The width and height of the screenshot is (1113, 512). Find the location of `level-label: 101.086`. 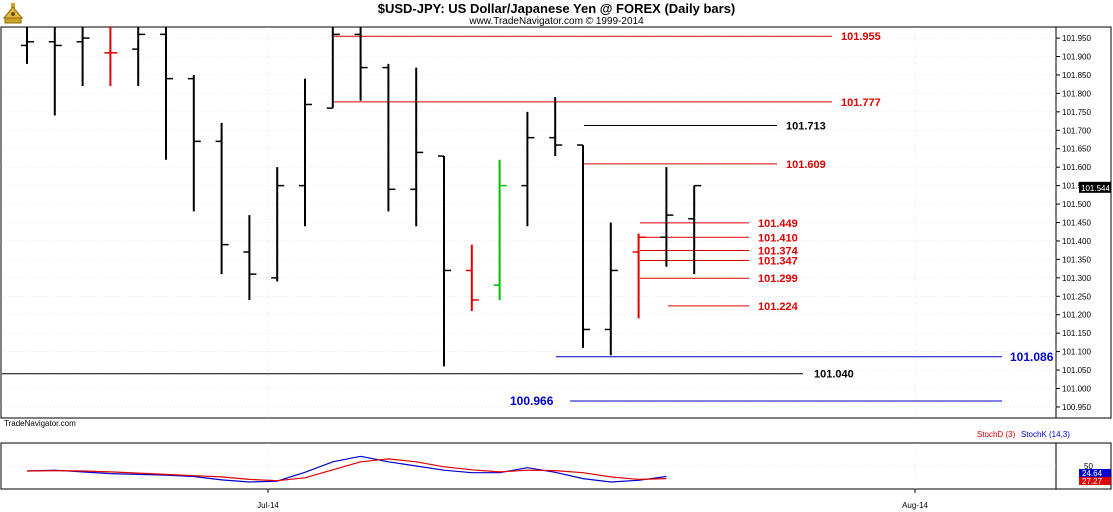

level-label: 101.086 is located at coordinates (1032, 357).